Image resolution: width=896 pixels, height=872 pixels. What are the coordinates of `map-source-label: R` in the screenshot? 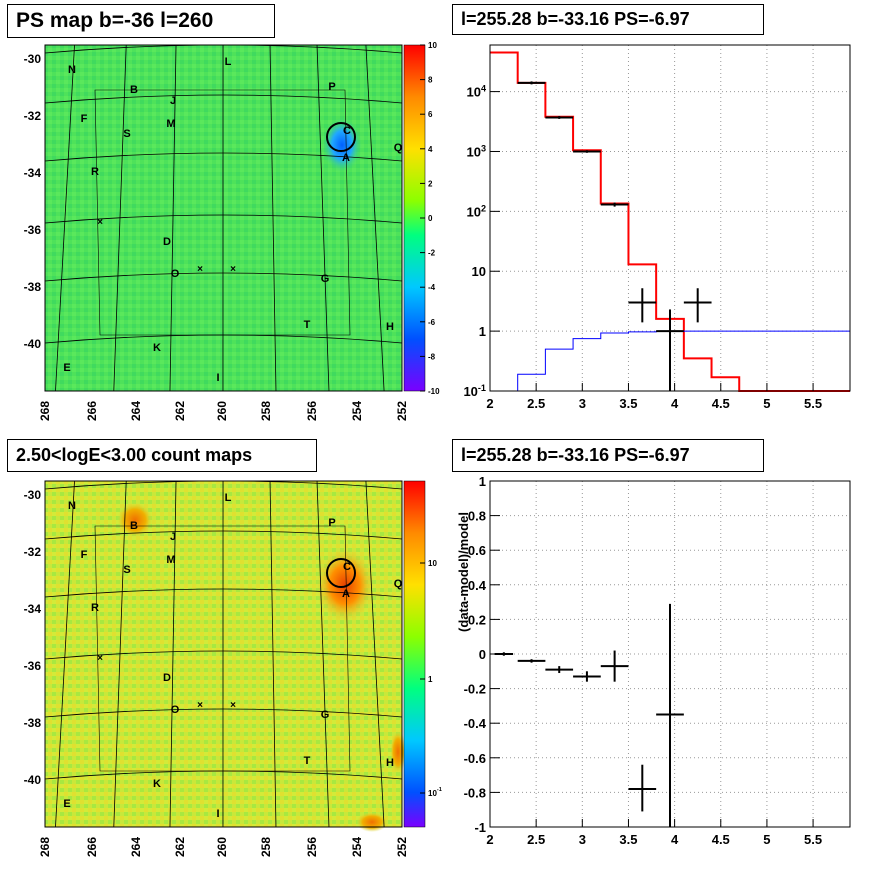 It's located at (95, 172).